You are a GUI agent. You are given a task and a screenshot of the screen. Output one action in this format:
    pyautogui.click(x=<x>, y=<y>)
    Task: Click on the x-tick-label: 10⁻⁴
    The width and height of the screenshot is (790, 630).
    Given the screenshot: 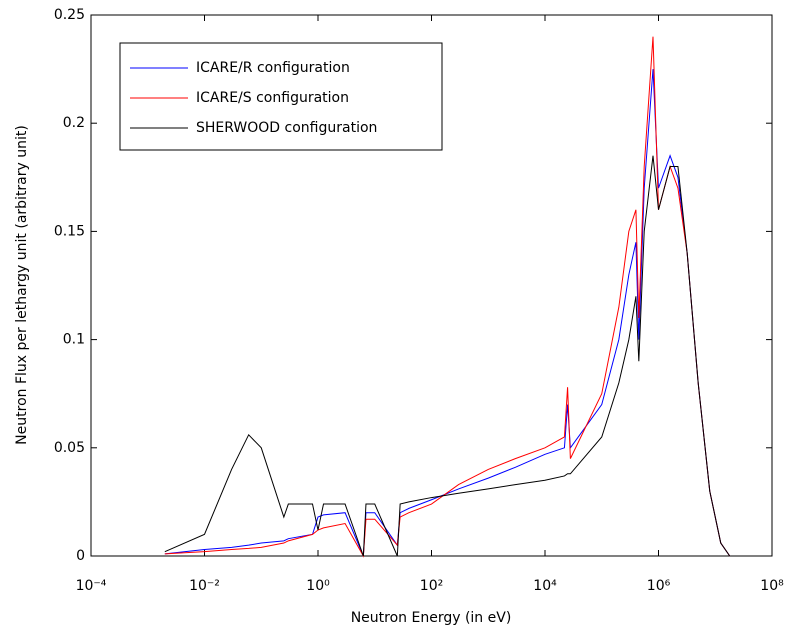 What is the action you would take?
    pyautogui.click(x=91, y=586)
    